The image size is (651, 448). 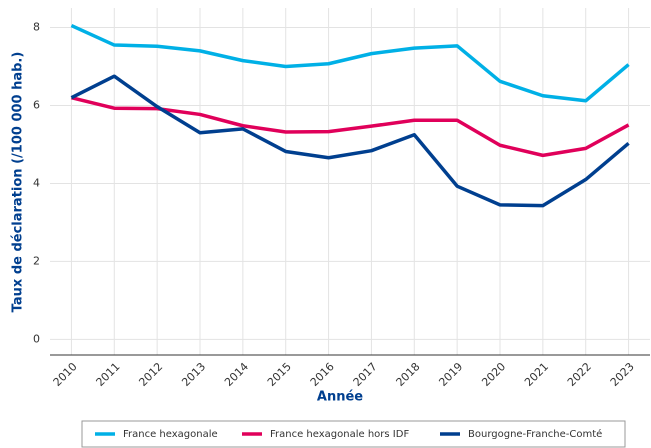 What do you see at coordinates (36, 182) in the screenshot?
I see `y-tick-label: 4` at bounding box center [36, 182].